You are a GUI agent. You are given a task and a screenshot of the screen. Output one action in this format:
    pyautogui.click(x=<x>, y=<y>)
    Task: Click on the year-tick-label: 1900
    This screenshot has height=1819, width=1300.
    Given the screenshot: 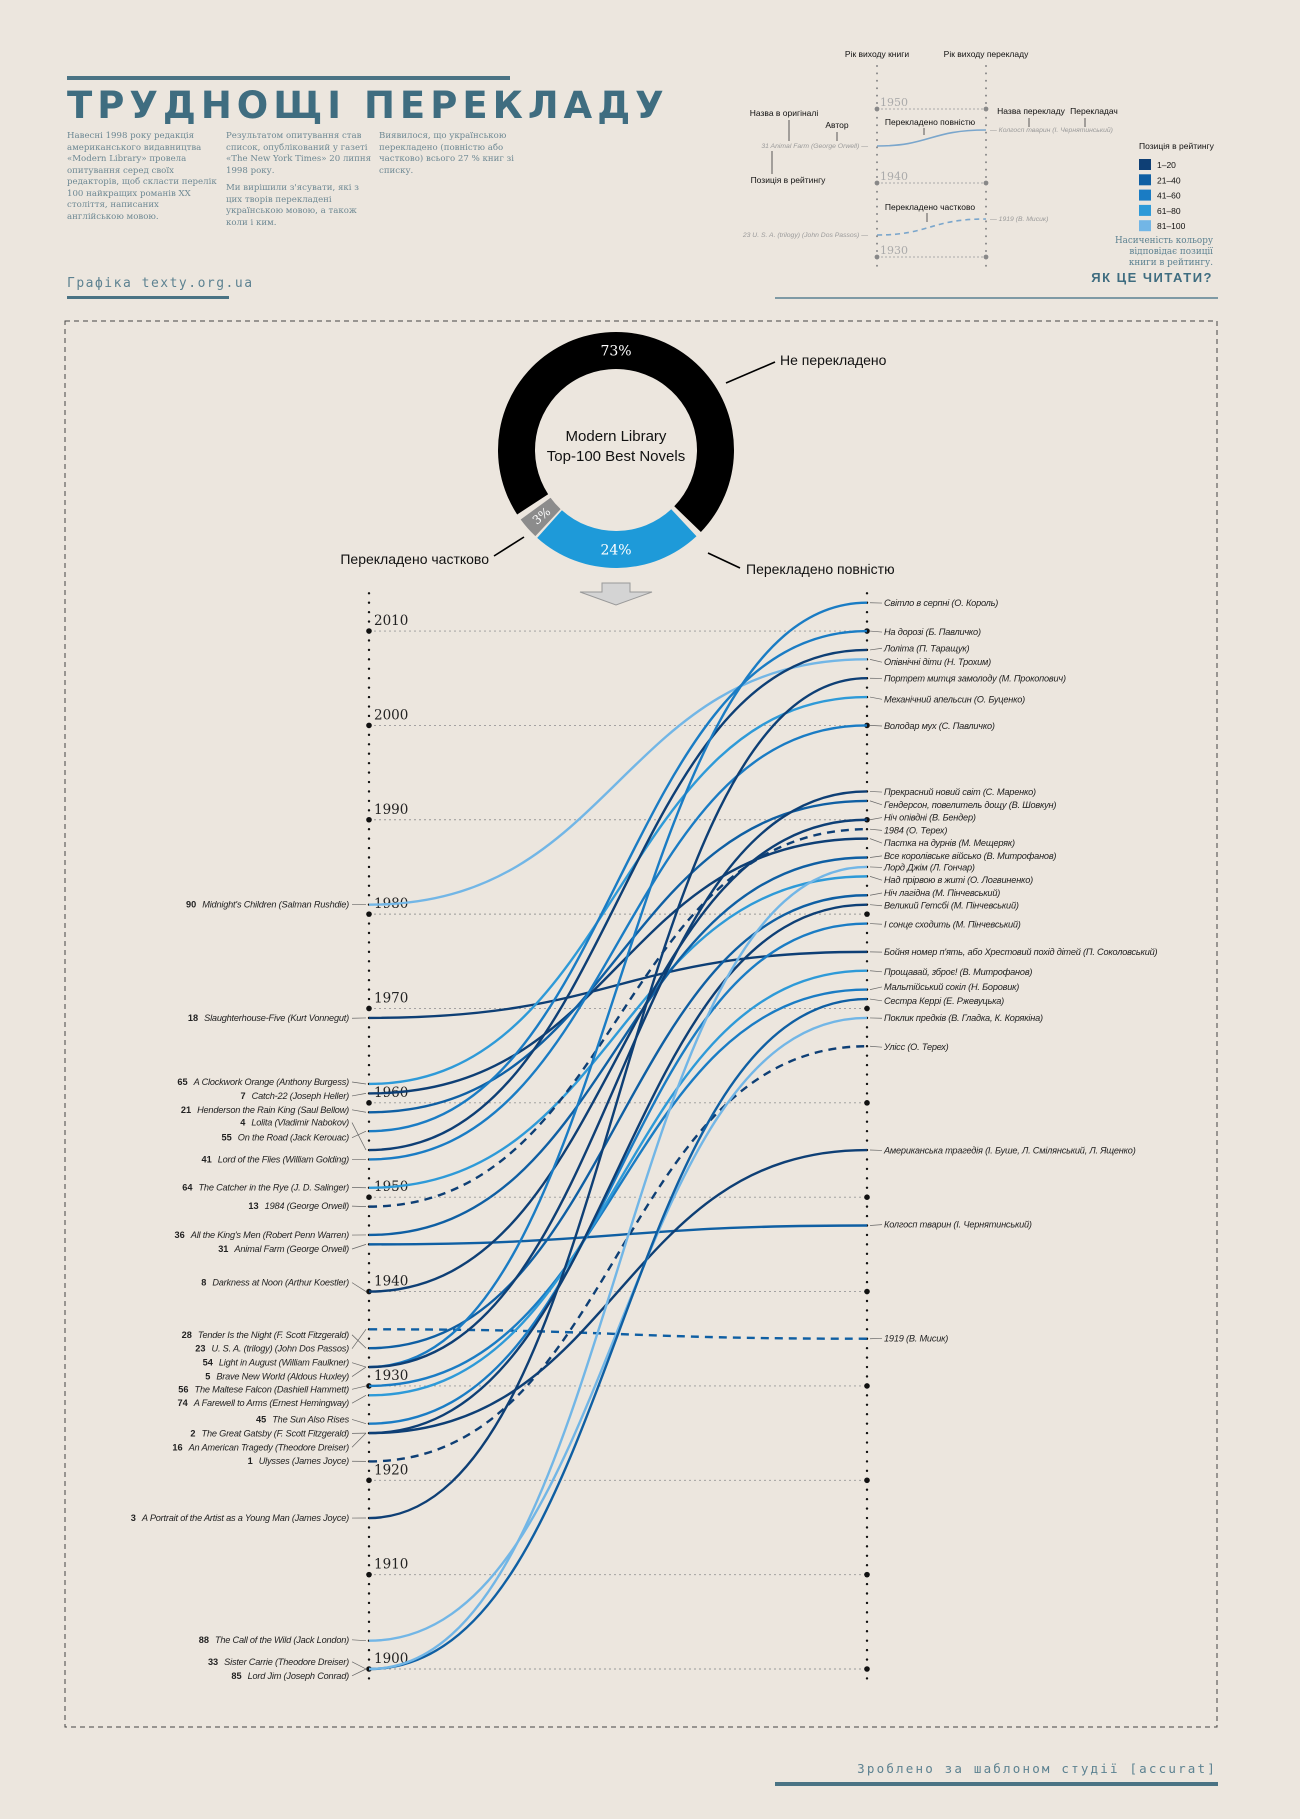 What is the action you would take?
    pyautogui.click(x=391, y=1659)
    